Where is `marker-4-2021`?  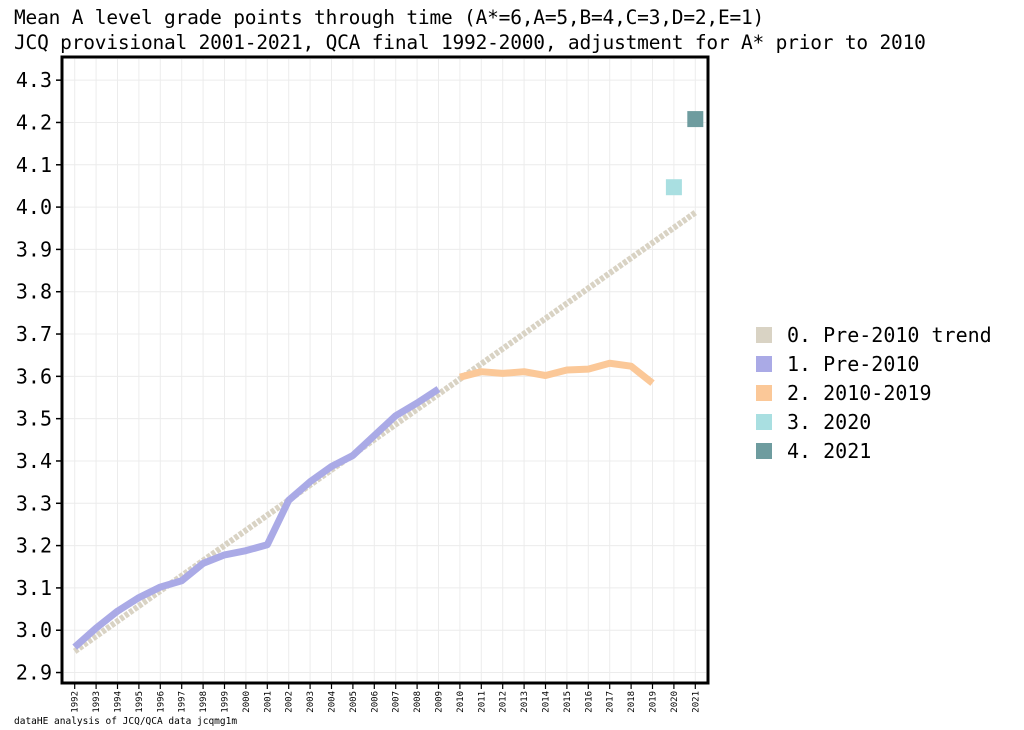
marker-4-2021 is located at coordinates (695, 119).